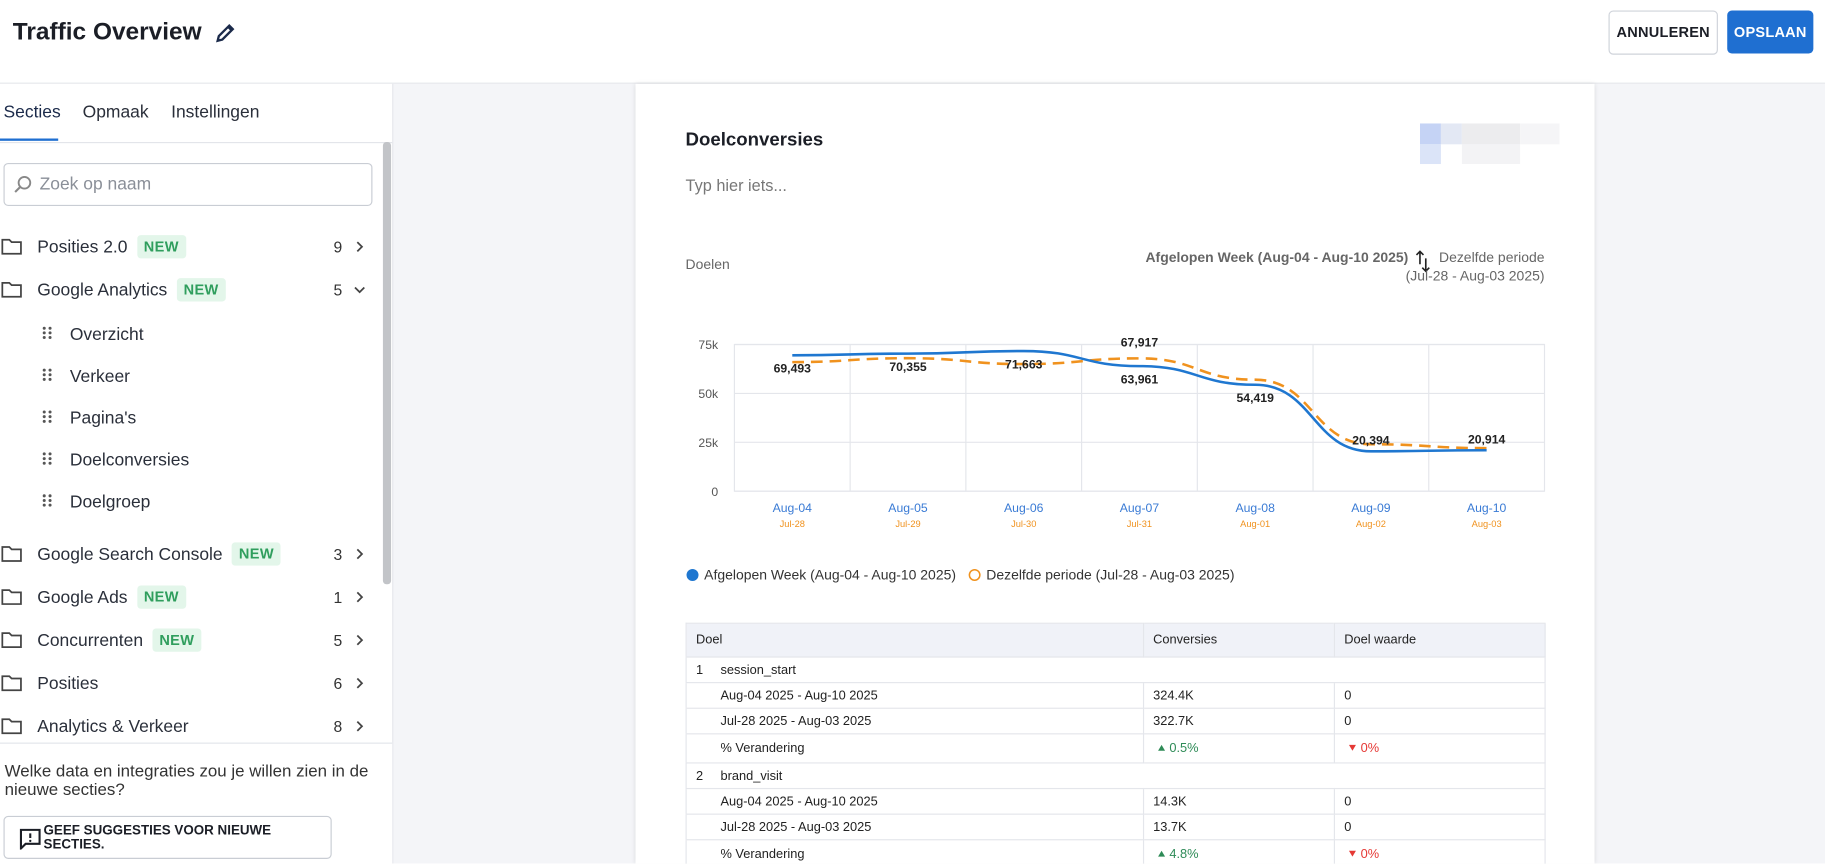 The height and width of the screenshot is (864, 1825). I want to click on tab-bar: Secties Opmaak Instellingen, so click(196, 114).